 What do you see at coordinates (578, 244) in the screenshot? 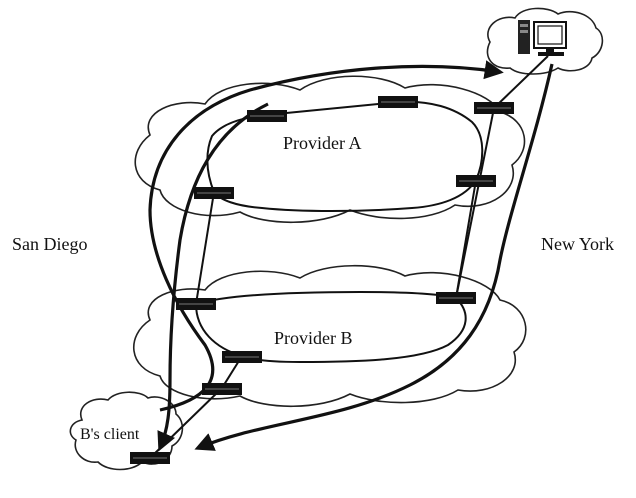
I see `label-new-york: New York` at bounding box center [578, 244].